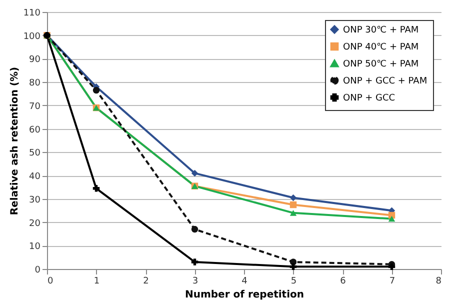  I want to click on x-axis-title: Number of repetition, so click(244, 295).